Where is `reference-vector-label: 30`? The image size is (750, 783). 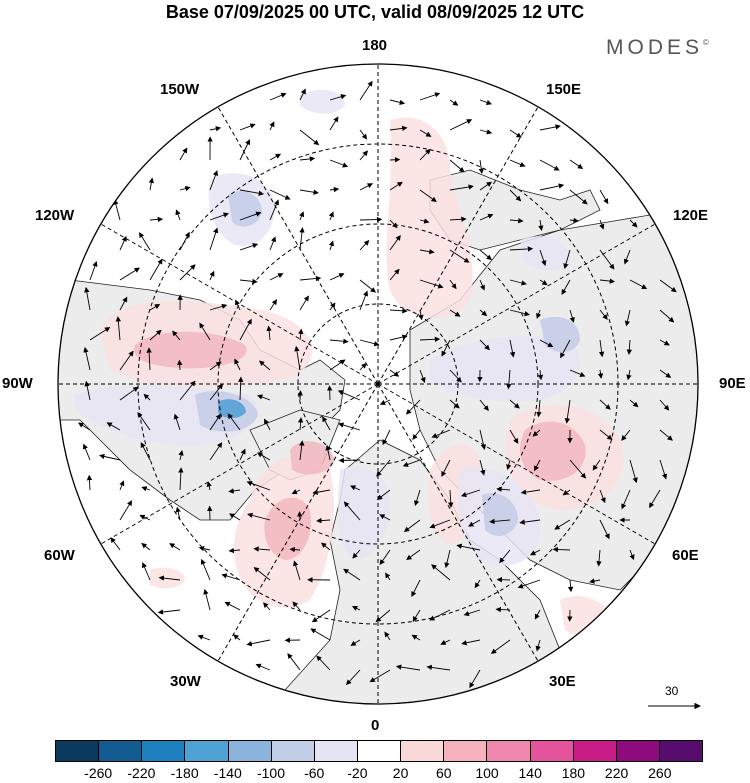 reference-vector-label: 30 is located at coordinates (672, 691).